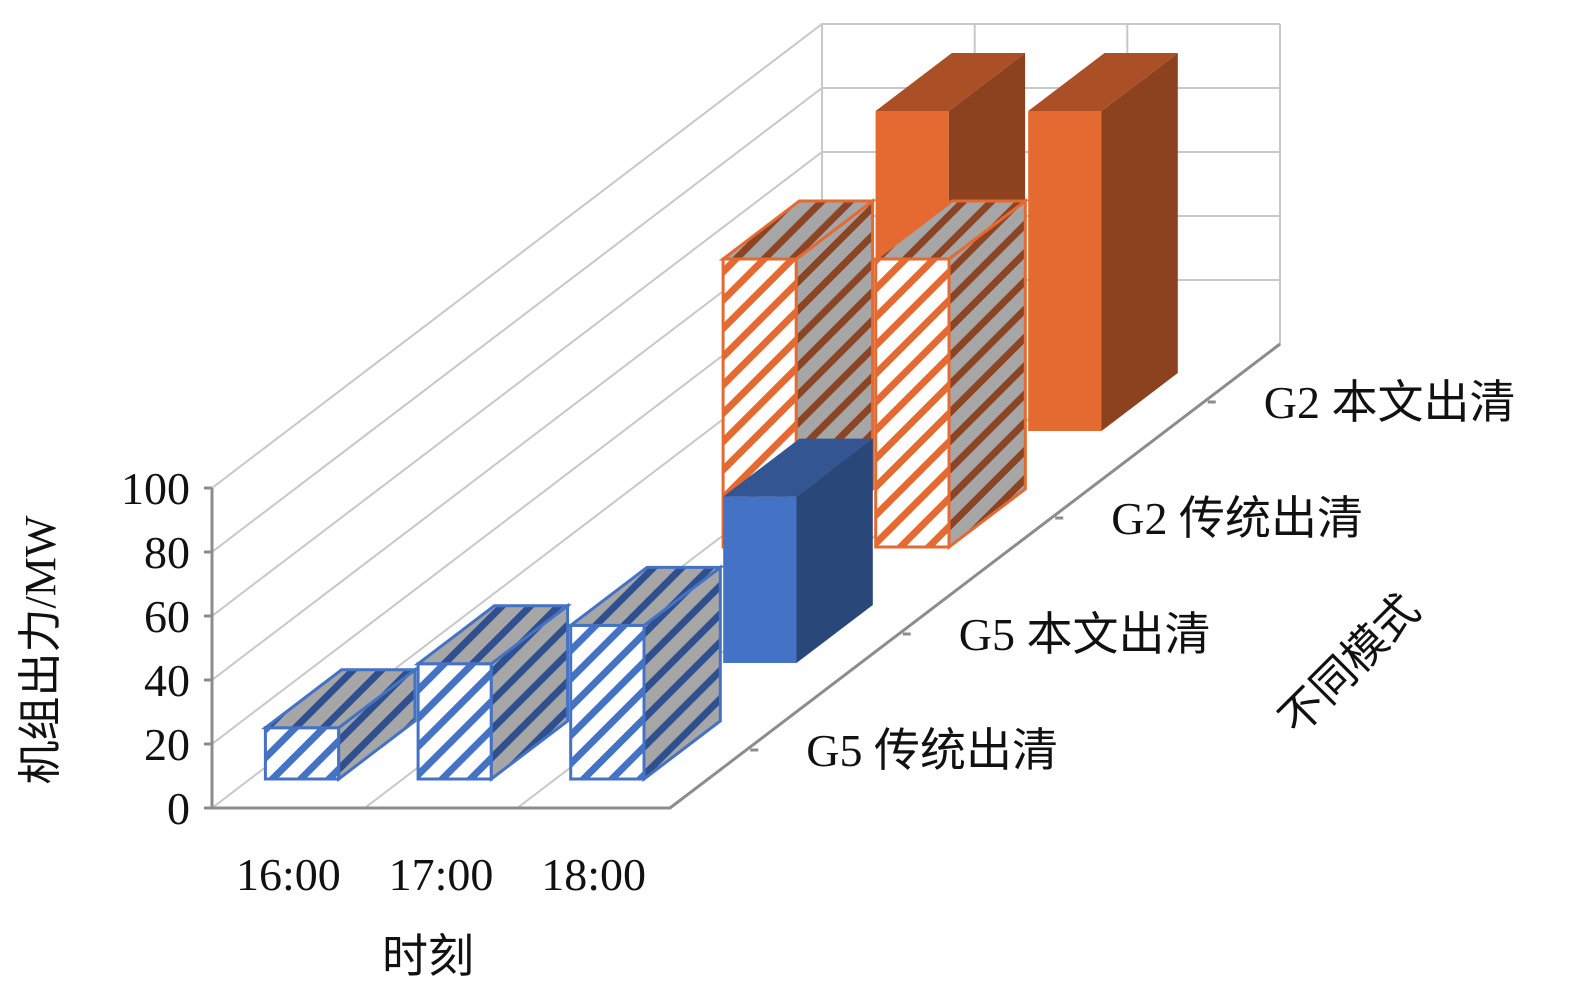  What do you see at coordinates (40, 649) in the screenshot?
I see `y-axis-label: 机组出力/MW` at bounding box center [40, 649].